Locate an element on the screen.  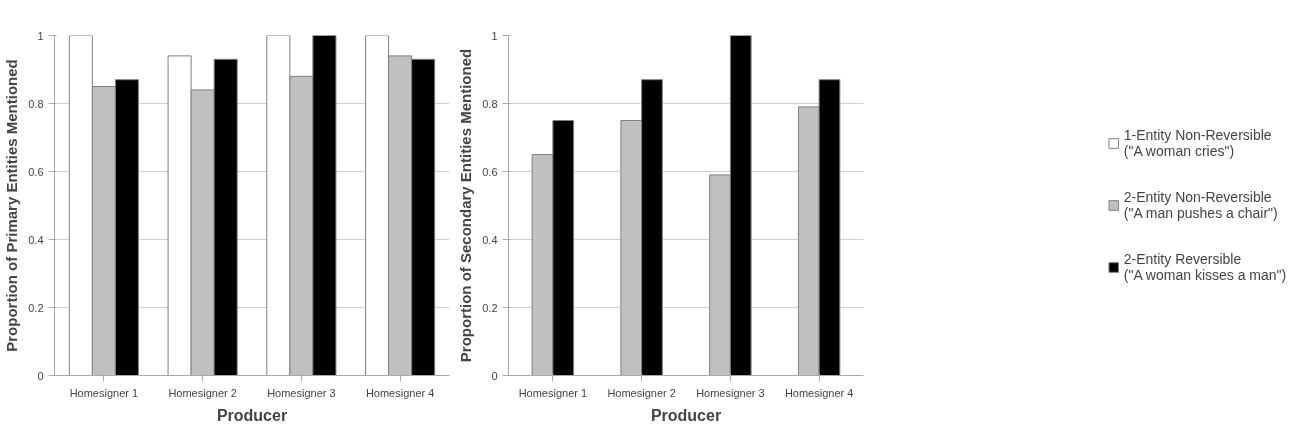
legend-label: 2-Entity Reversible ("A woman kisses a man") is located at coordinates (1205, 267).